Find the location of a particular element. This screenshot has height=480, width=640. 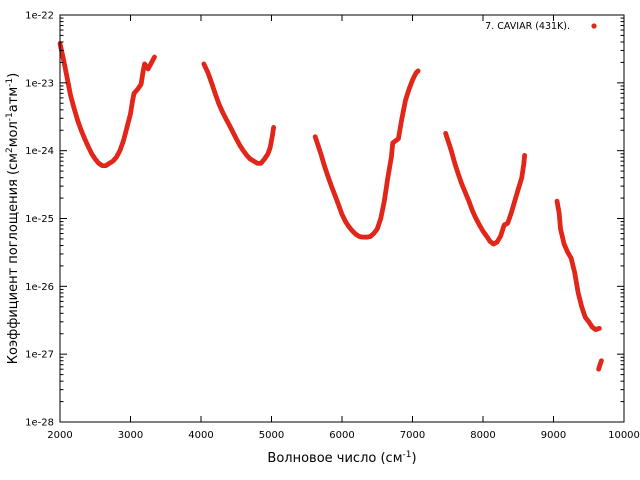

y-tick-label: 1e-23 is located at coordinates (39, 83).